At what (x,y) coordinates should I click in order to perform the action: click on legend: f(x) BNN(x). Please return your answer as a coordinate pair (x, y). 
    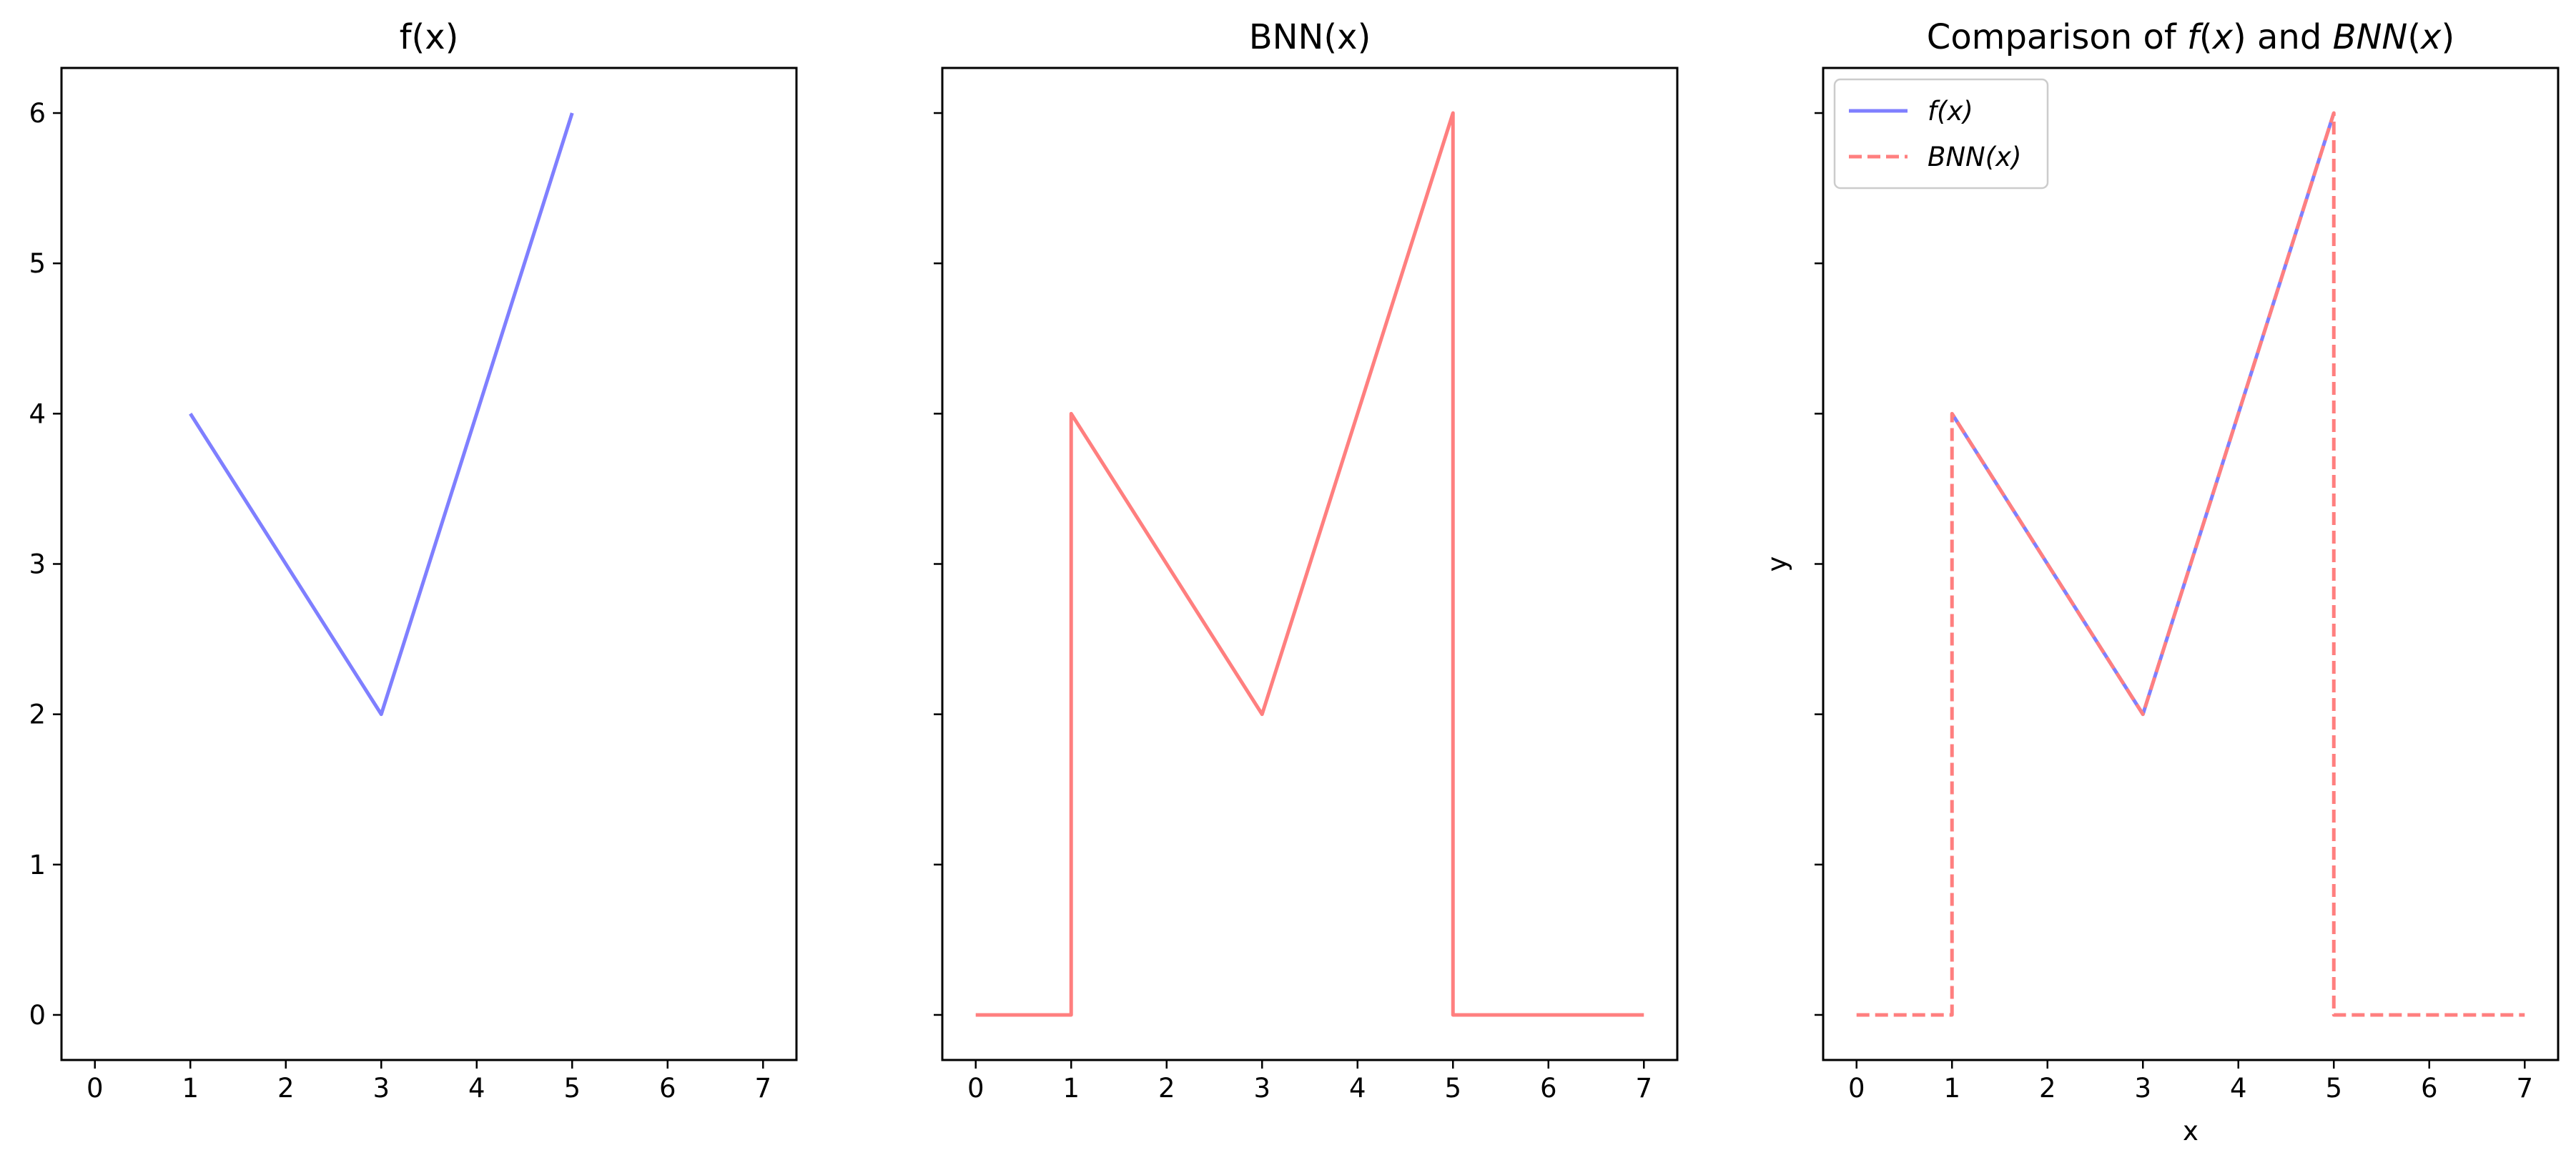
    Looking at the image, I should click on (1941, 134).